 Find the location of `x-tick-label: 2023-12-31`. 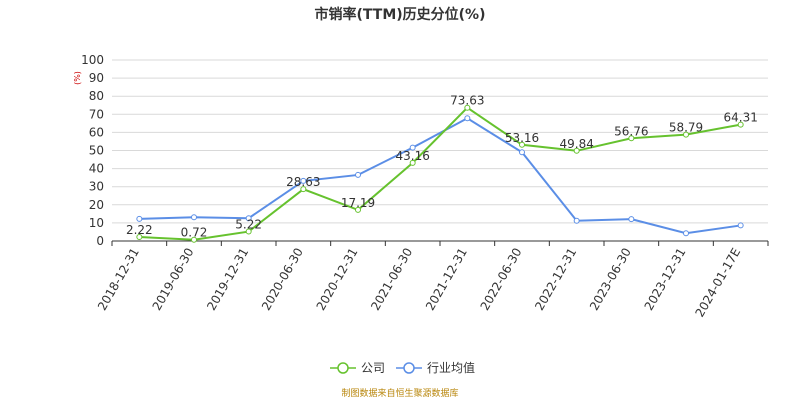

x-tick-label: 2023-12-31 is located at coordinates (665, 279).